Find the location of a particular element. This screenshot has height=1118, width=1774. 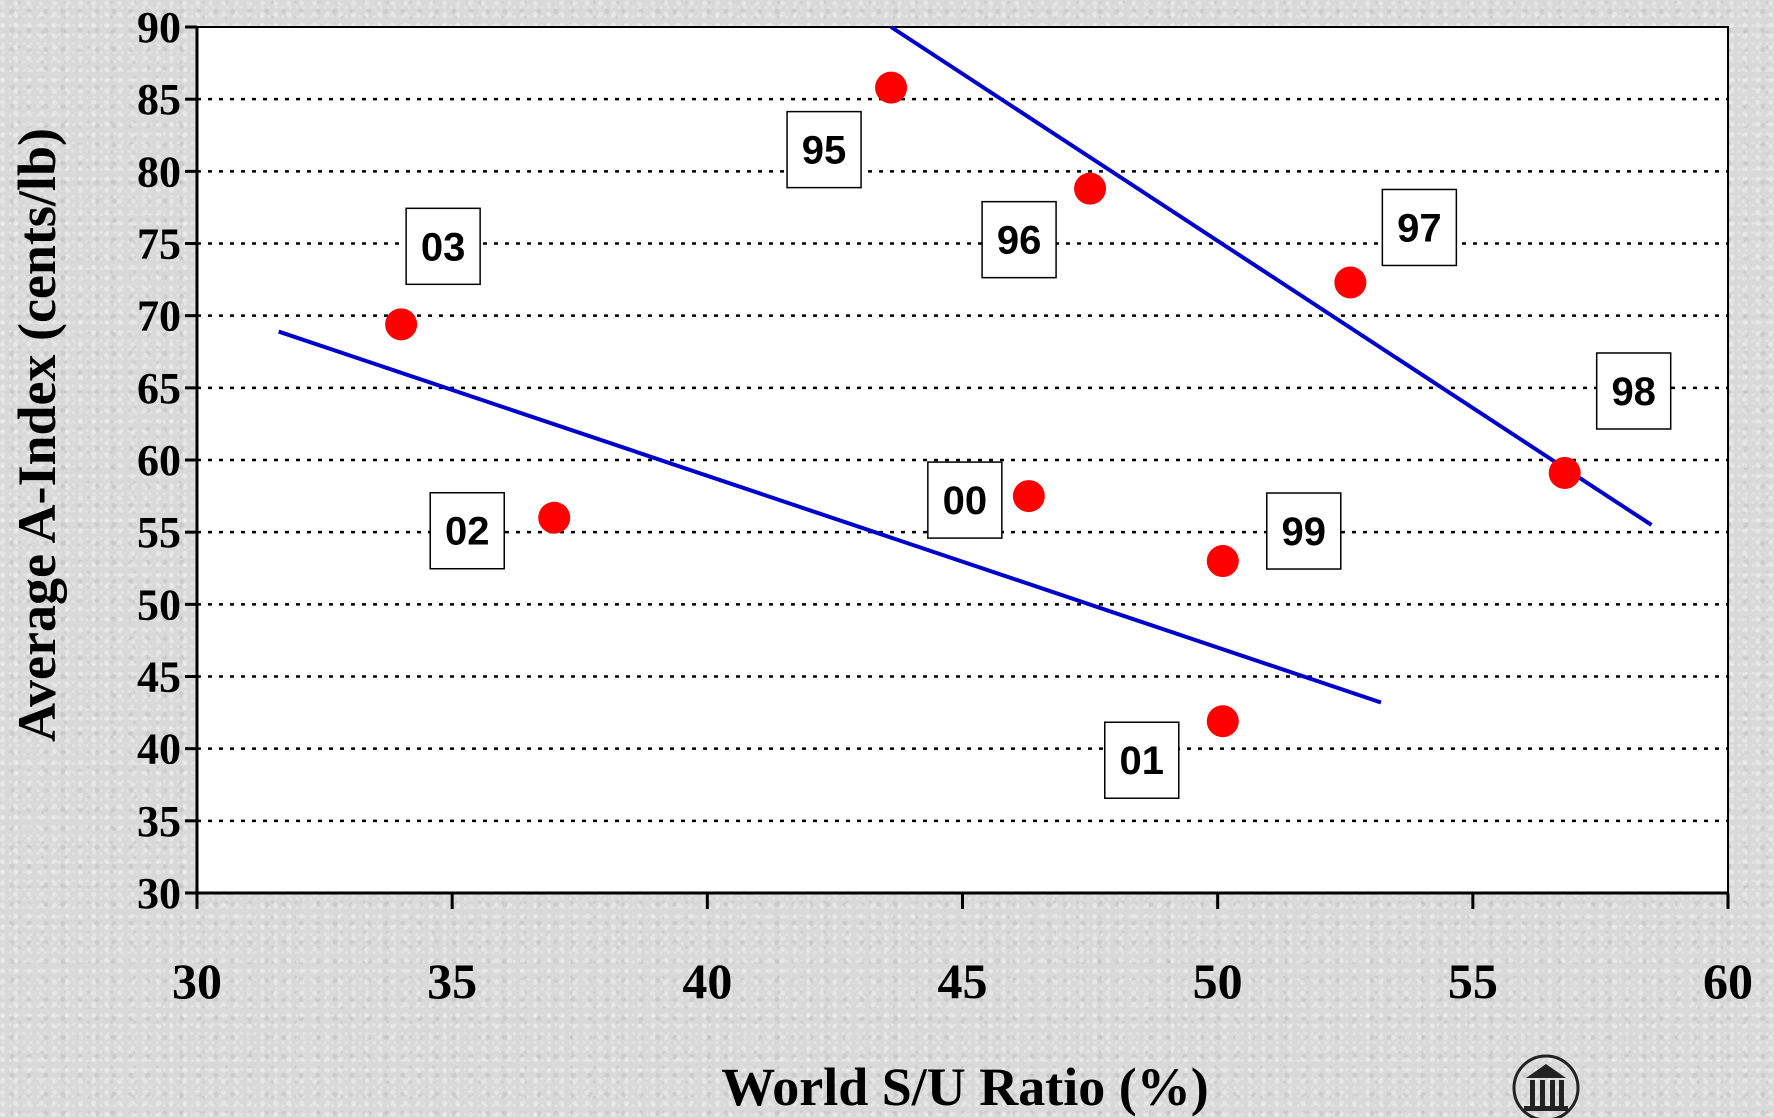

y-tick-label: 85 is located at coordinates (159, 99).